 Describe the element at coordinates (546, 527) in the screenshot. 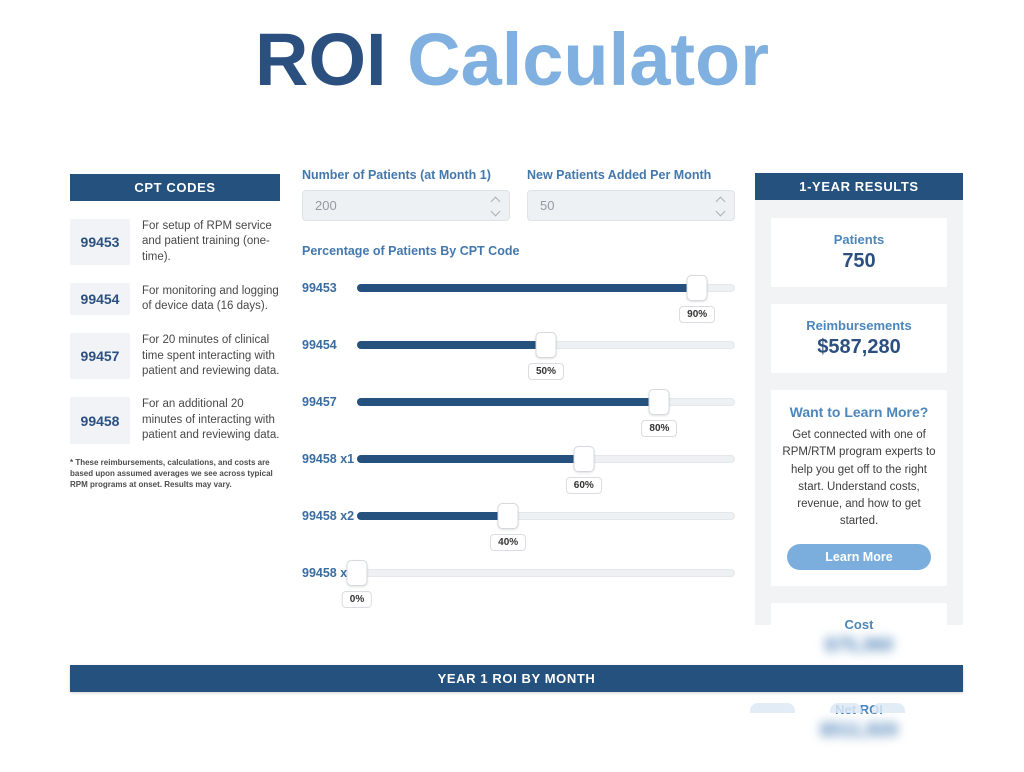

I see `slider-track: 40%` at that location.